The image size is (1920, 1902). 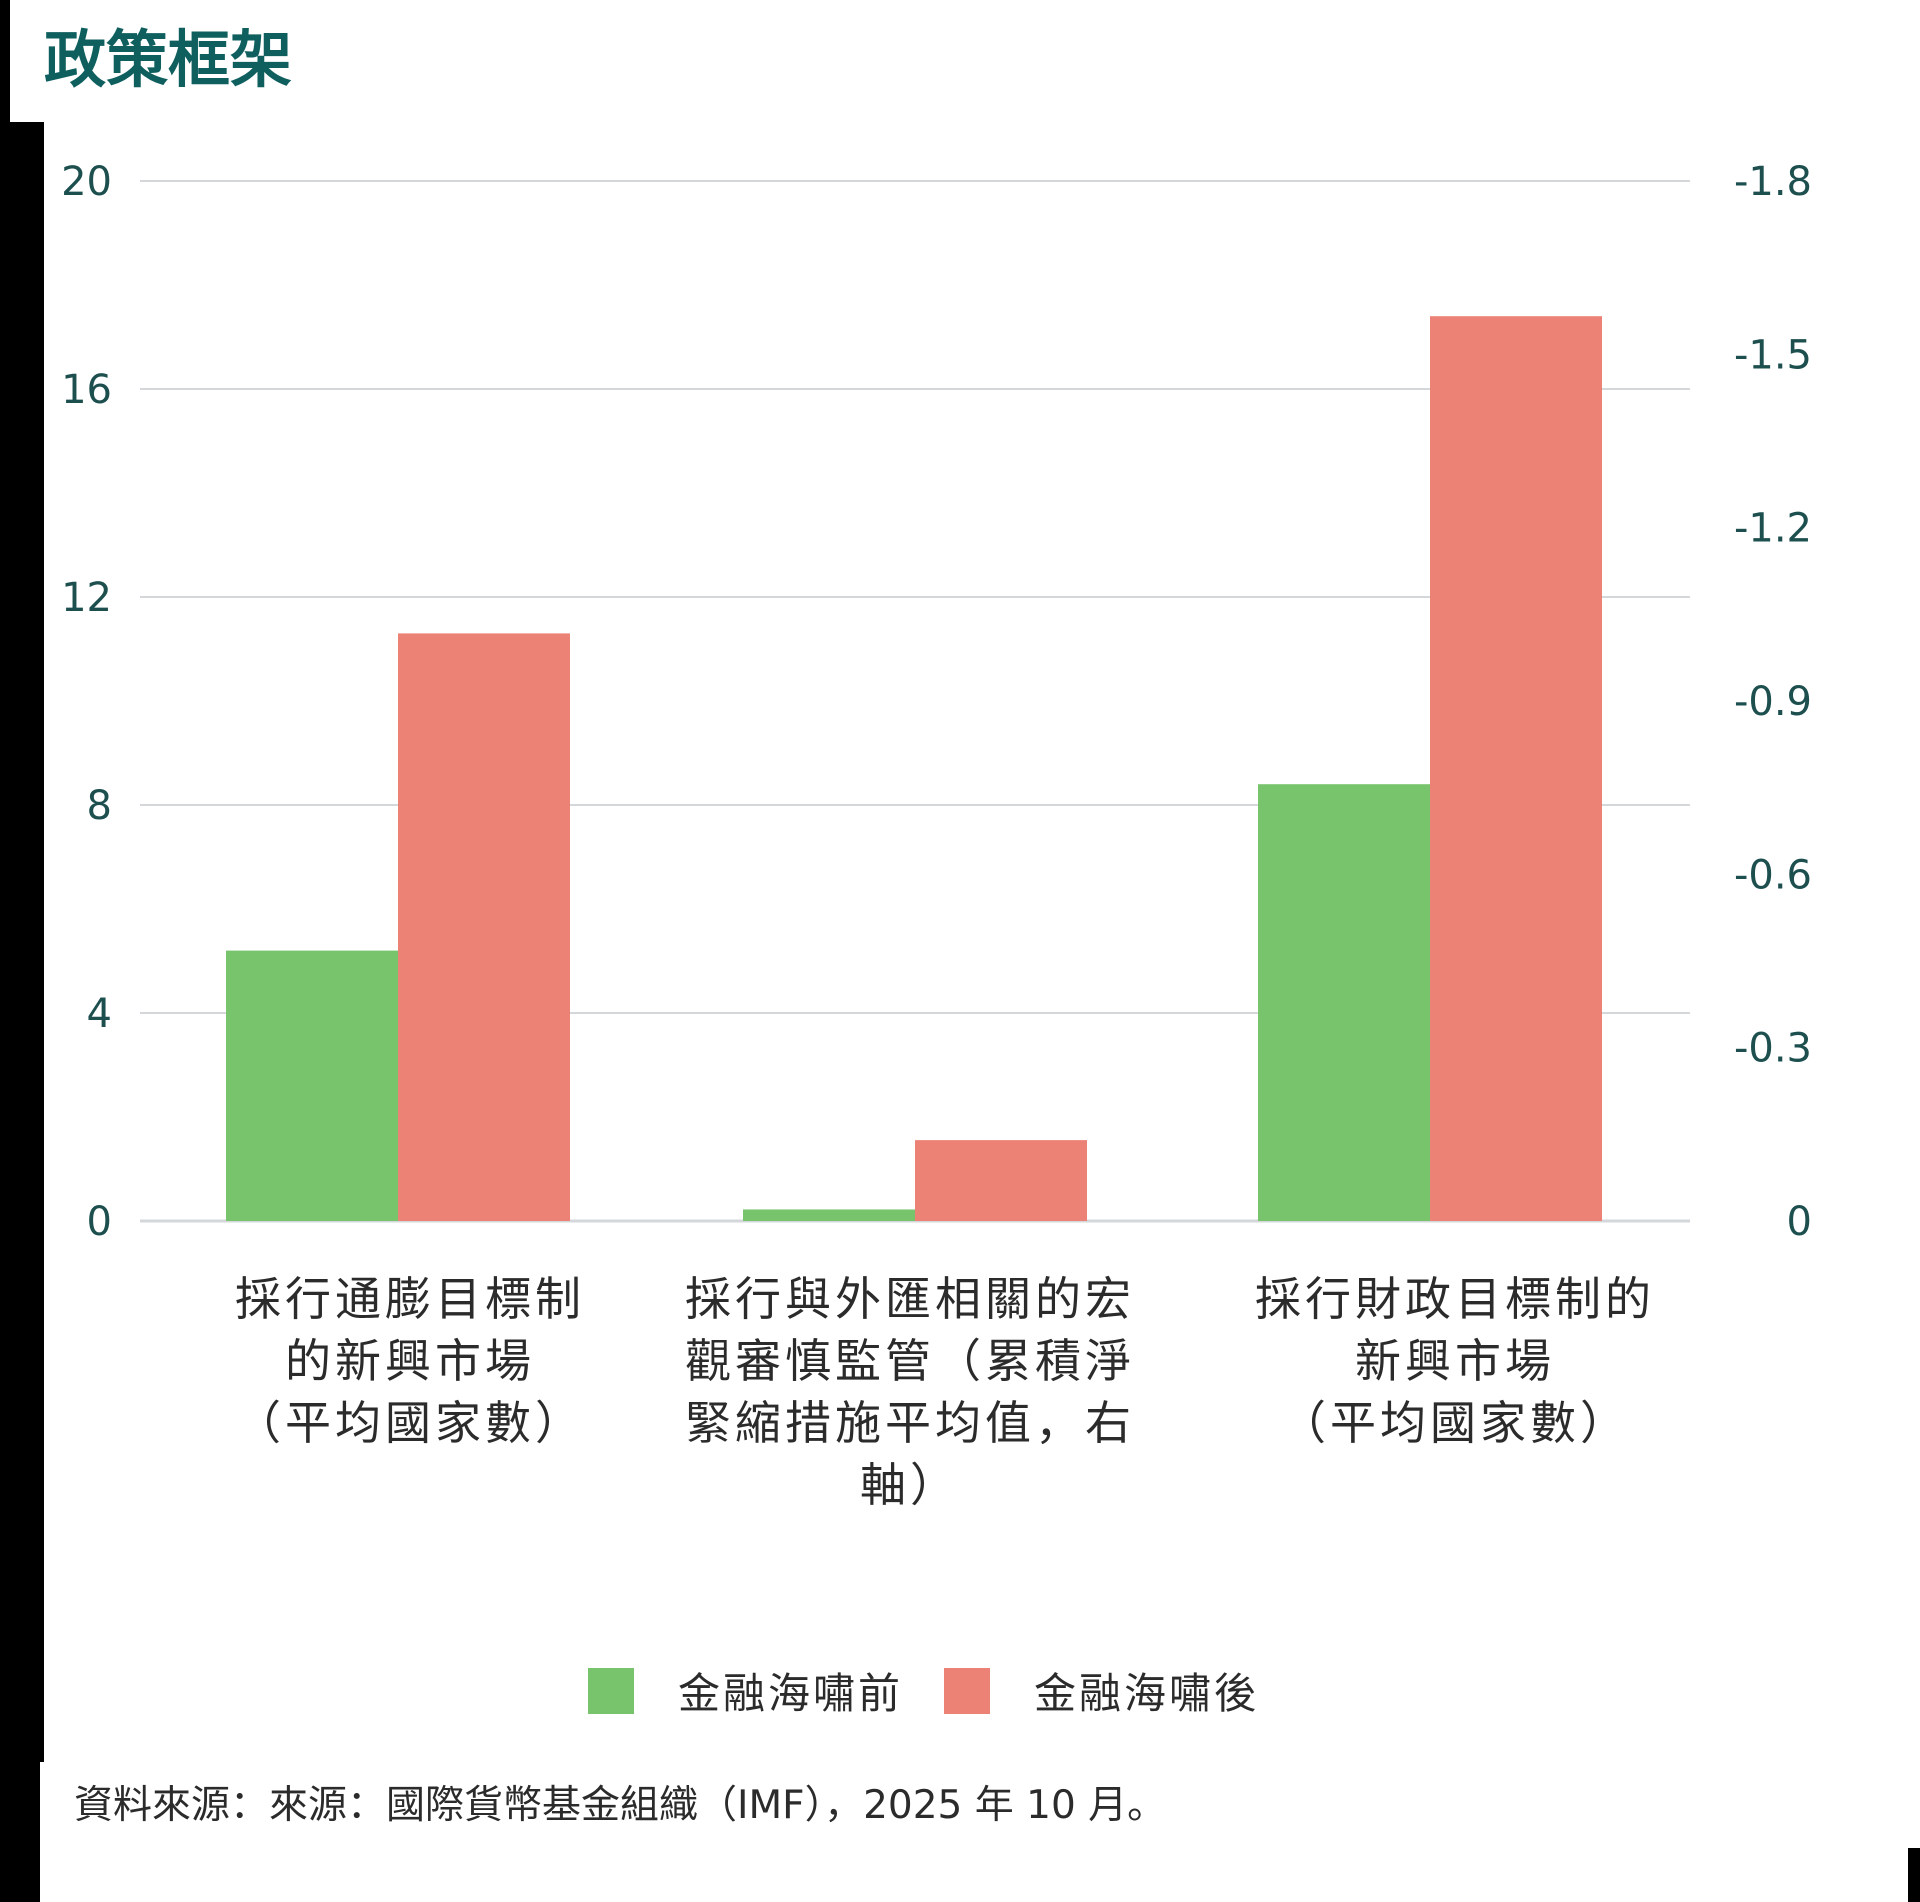 I want to click on category-label-3: 採行財政目標制的 新興市場 （平均國家數）, so click(x=1455, y=1361).